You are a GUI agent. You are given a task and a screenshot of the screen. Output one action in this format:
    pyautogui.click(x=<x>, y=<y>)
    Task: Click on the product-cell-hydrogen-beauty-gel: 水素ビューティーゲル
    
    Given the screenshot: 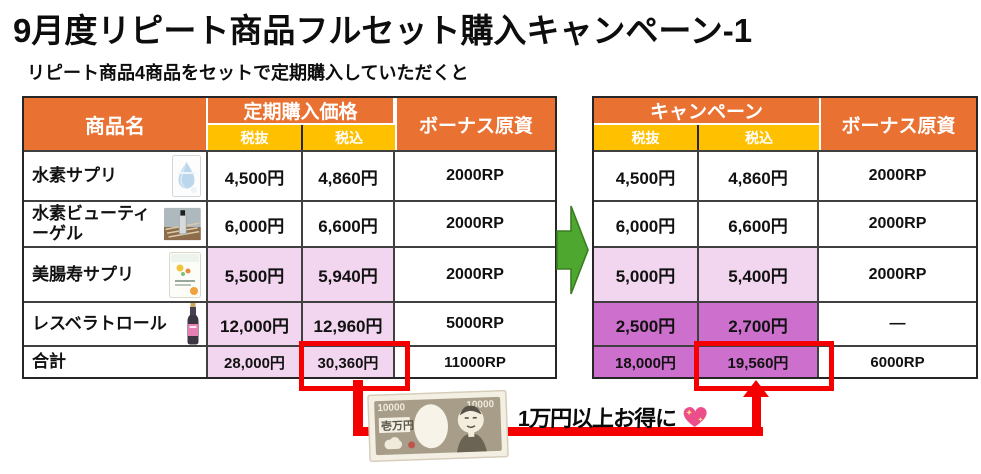 What is the action you would take?
    pyautogui.click(x=116, y=225)
    